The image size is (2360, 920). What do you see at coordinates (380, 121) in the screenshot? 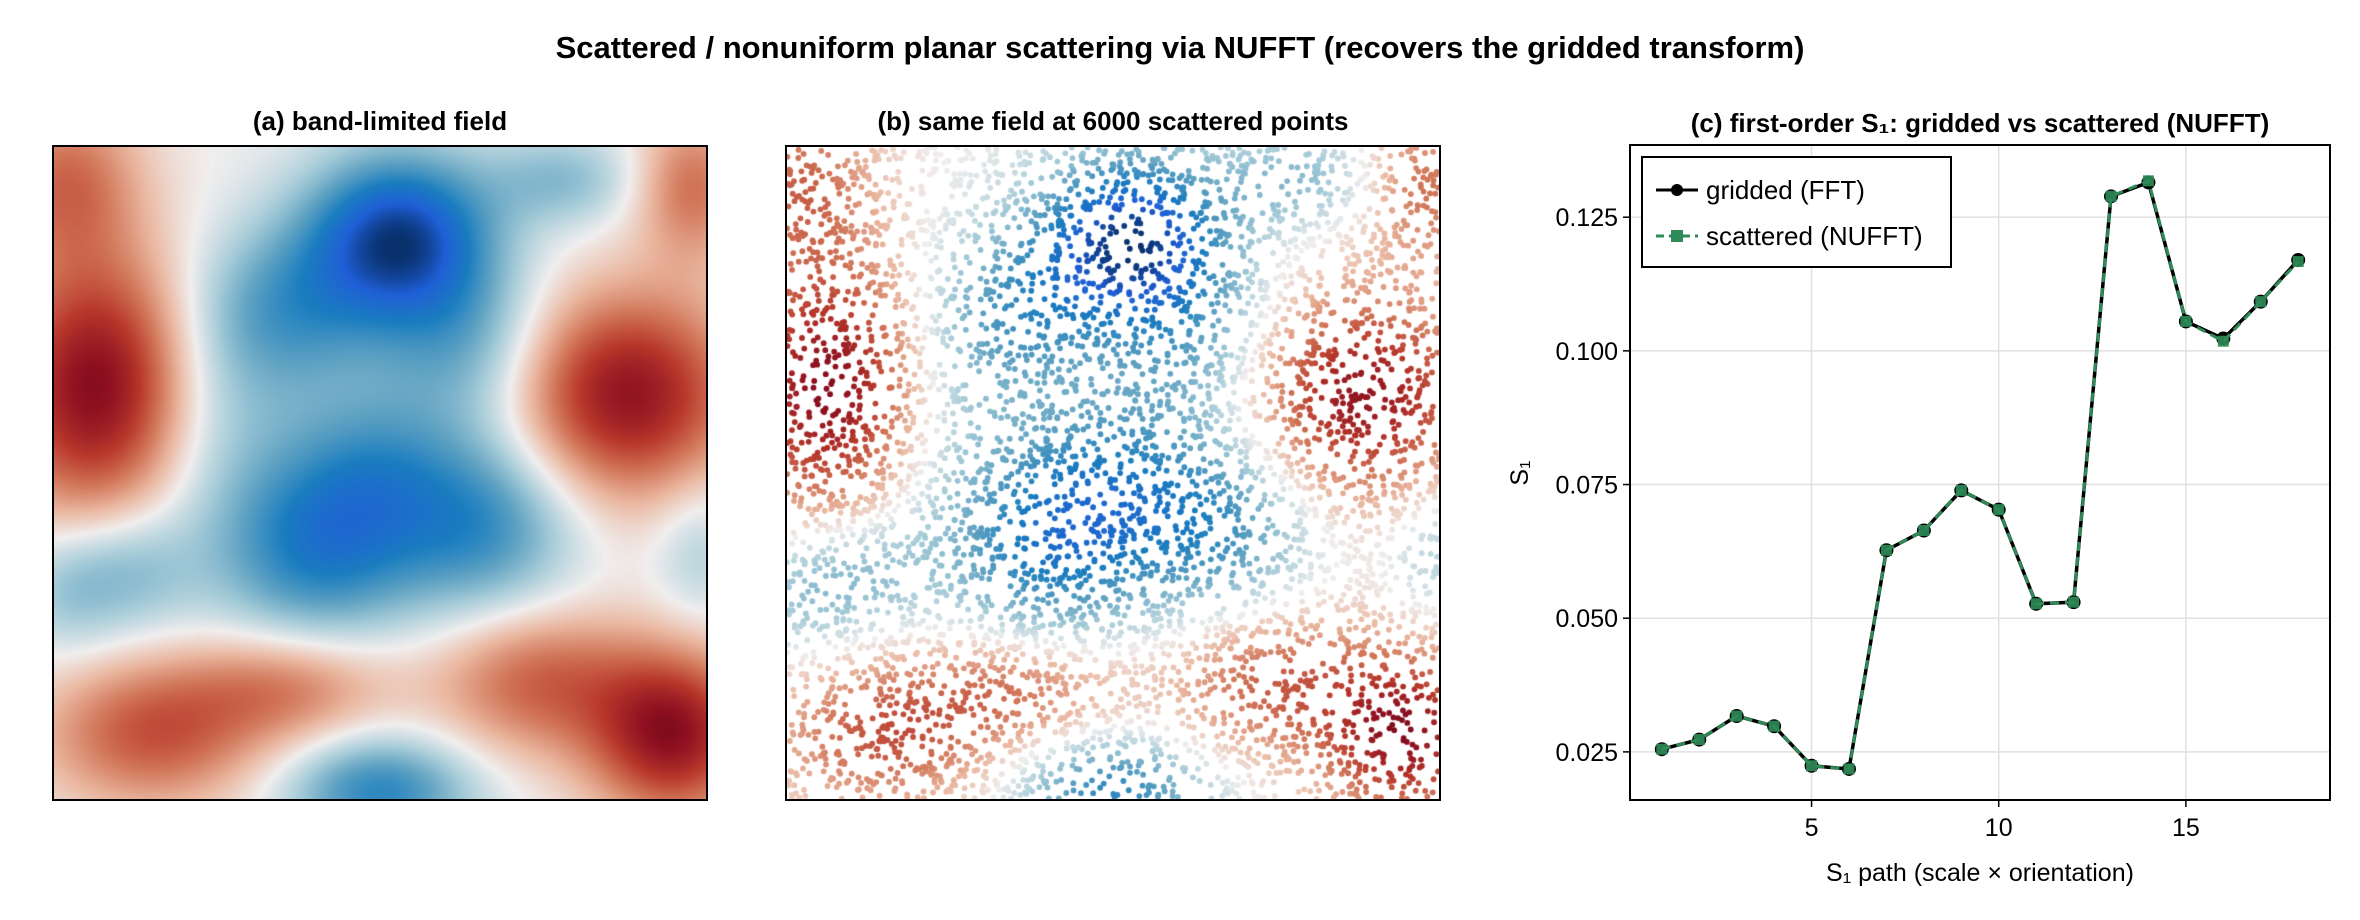
I see `panel-a-title: (a) band-limited field` at bounding box center [380, 121].